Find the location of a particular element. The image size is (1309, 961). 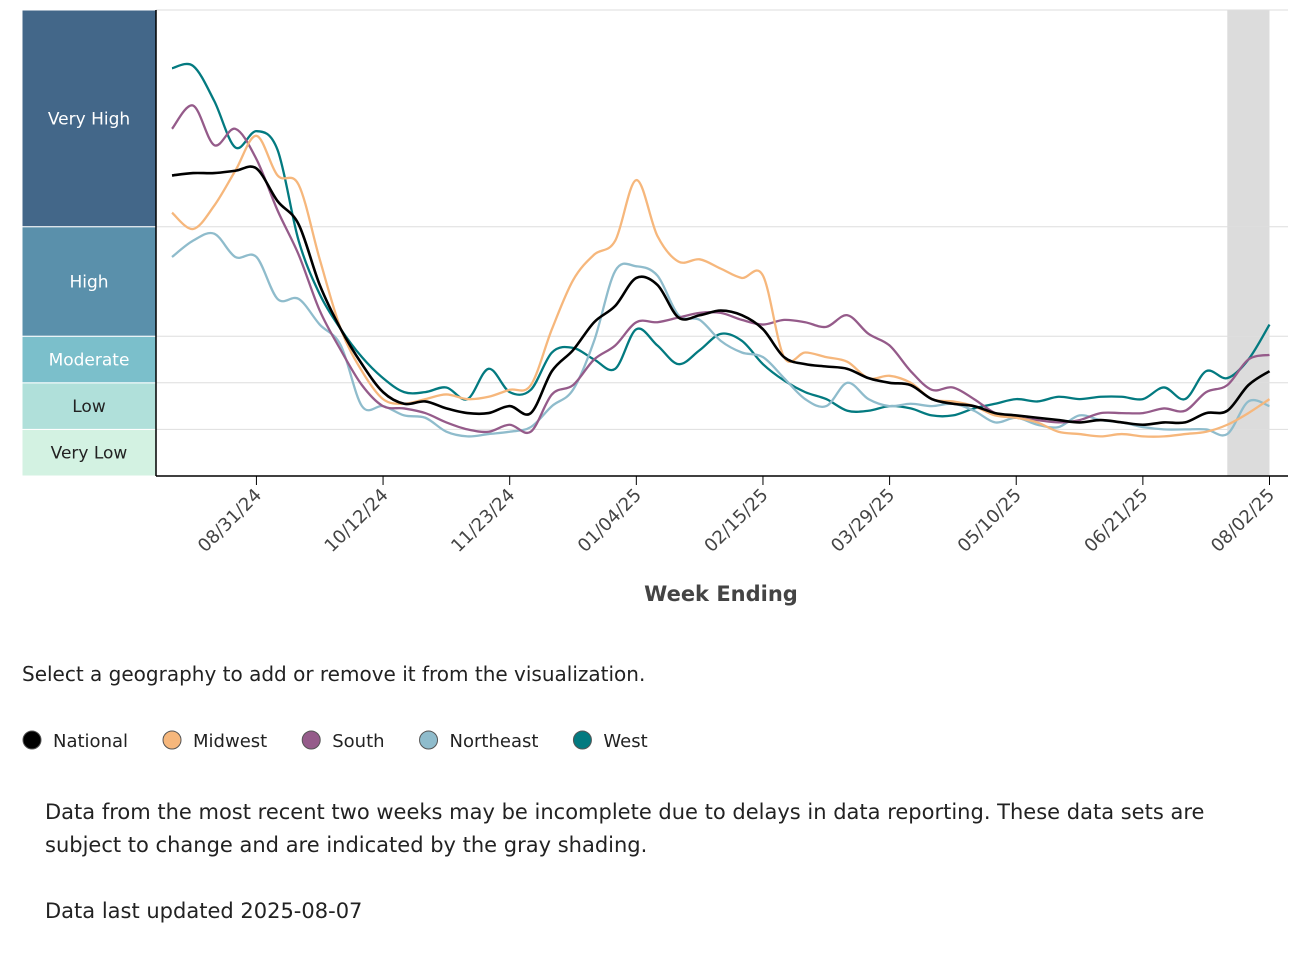

band-label: Very Low is located at coordinates (89, 454).